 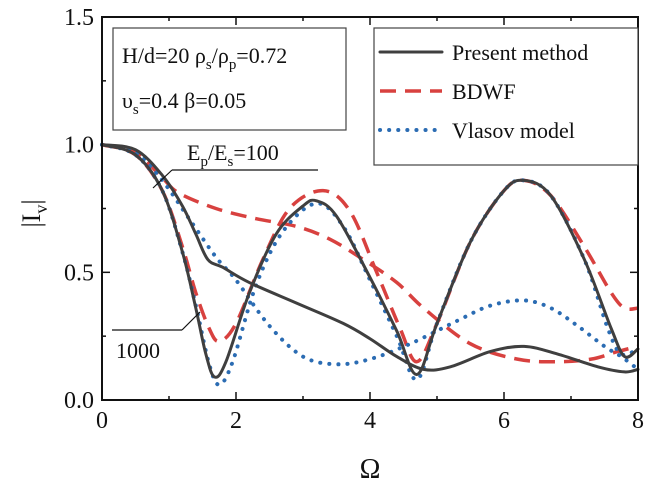 I want to click on subscript: v, so click(x=41, y=209).